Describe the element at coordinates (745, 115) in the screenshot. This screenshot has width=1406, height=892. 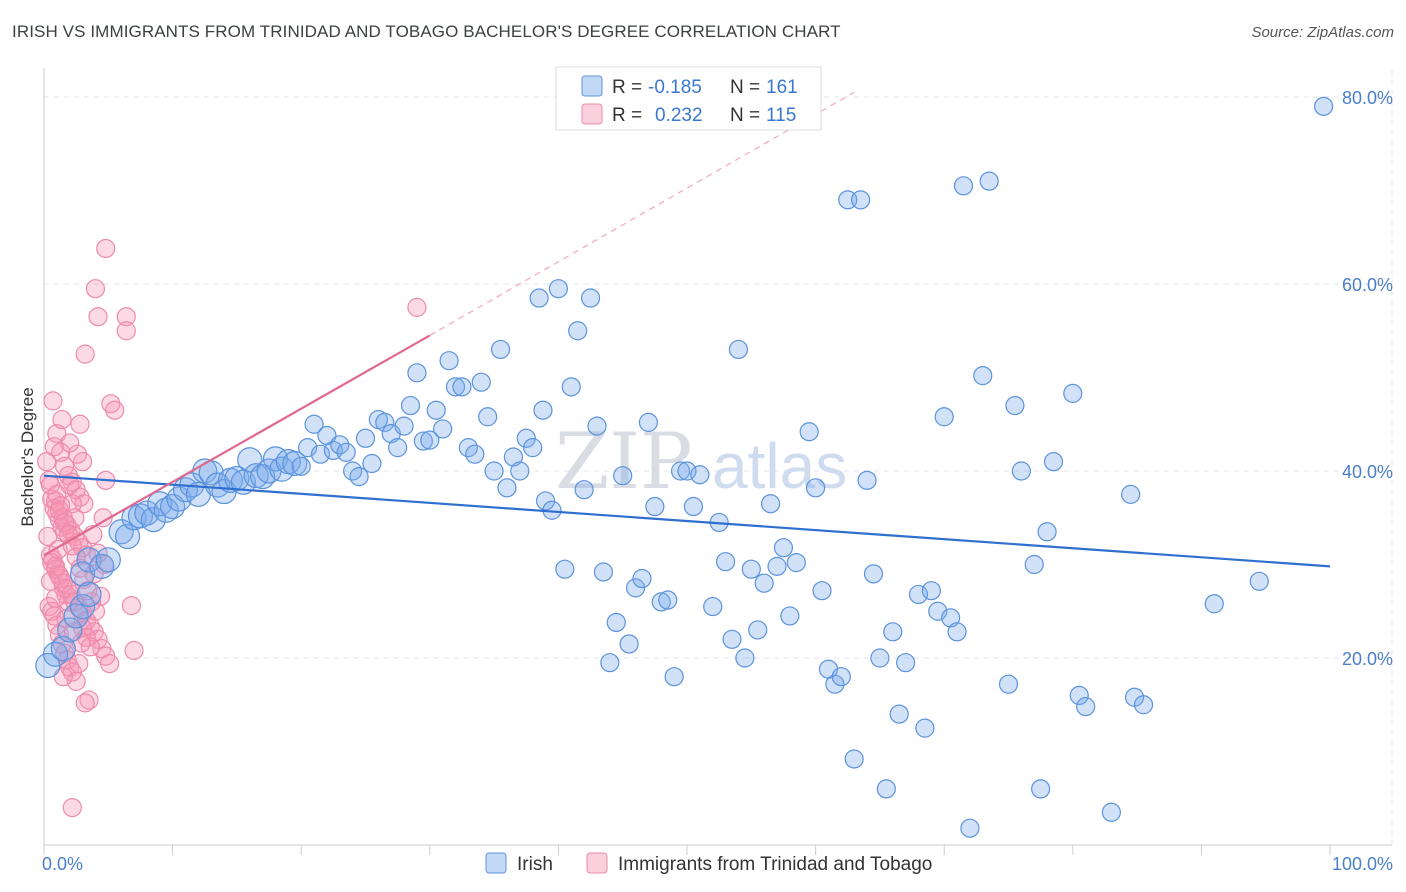
I see `legend-tt-n-label: N =` at that location.